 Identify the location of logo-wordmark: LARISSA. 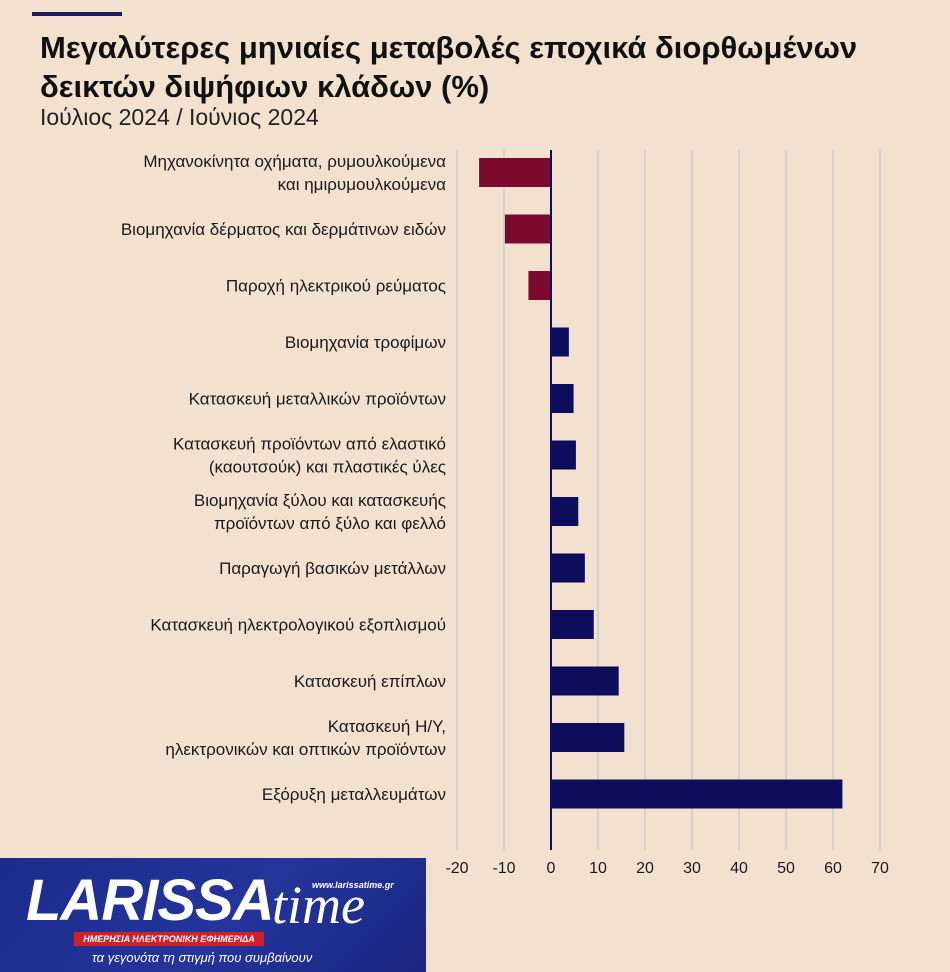
(150, 900).